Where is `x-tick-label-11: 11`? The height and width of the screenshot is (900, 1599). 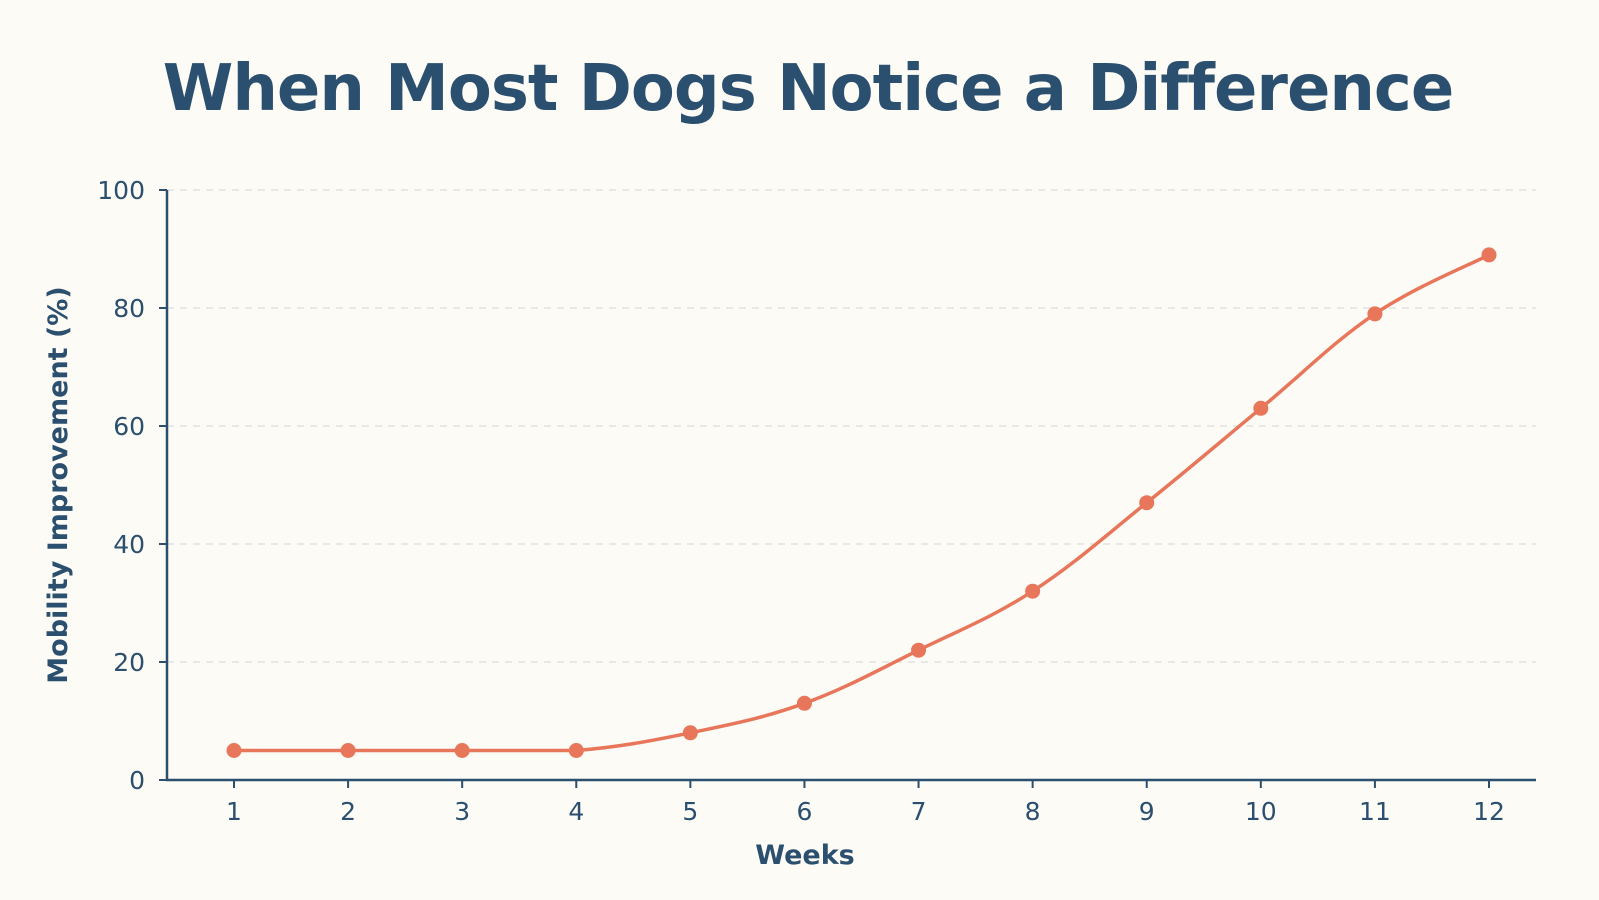 x-tick-label-11: 11 is located at coordinates (1375, 811).